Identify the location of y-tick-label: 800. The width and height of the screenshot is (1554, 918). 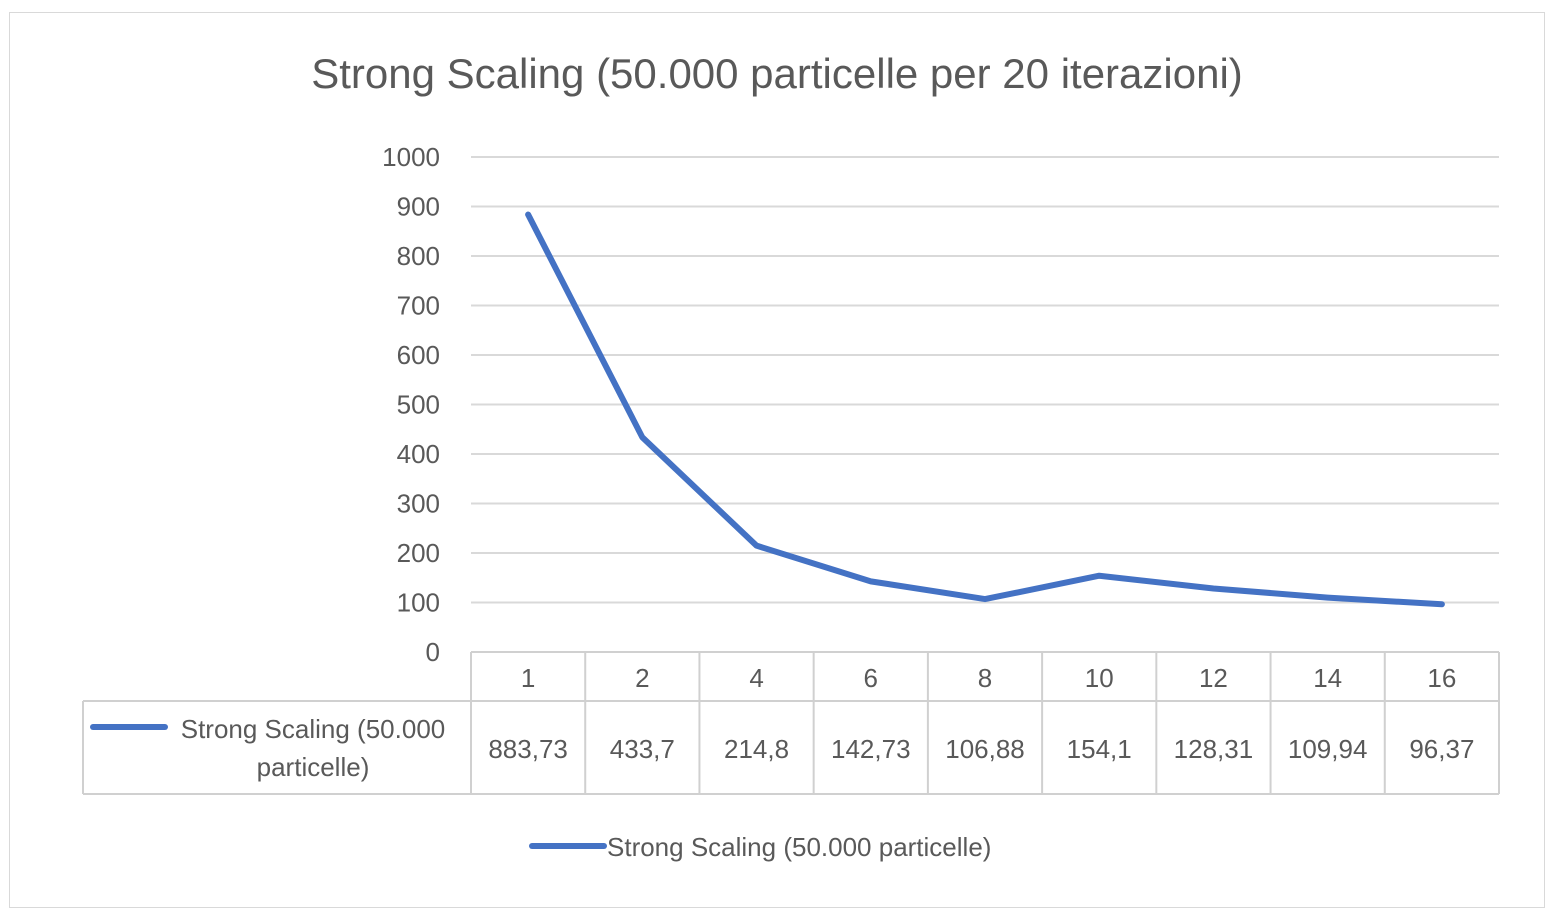
(418, 256).